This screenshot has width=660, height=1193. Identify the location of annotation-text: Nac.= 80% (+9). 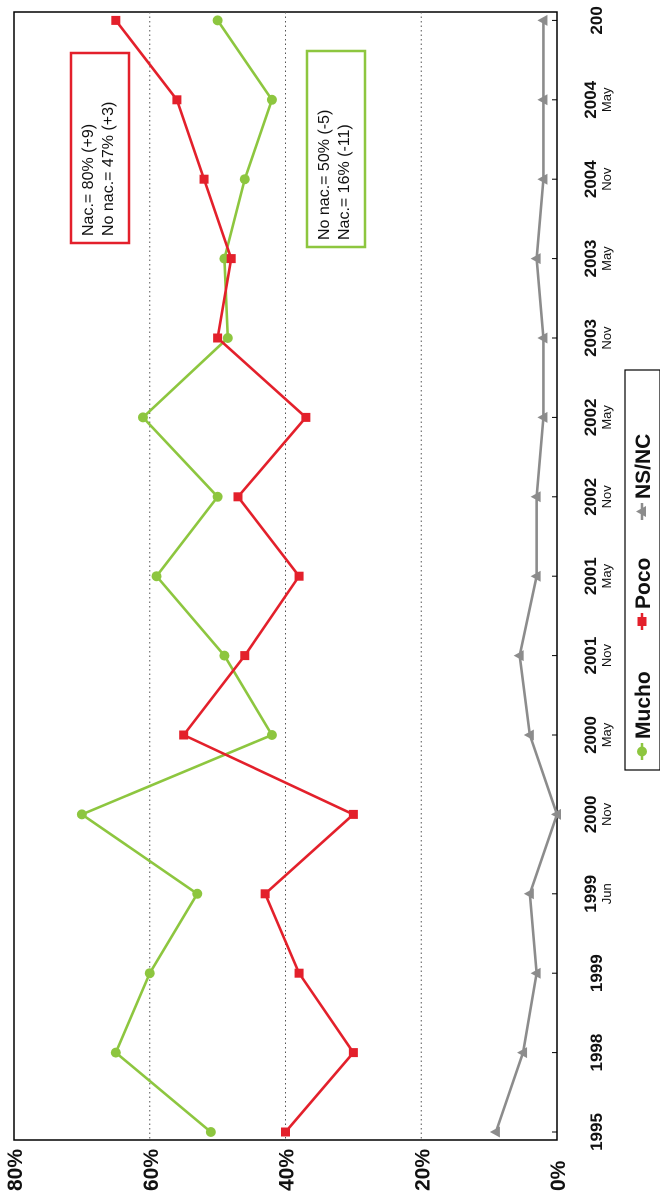
(88, 180).